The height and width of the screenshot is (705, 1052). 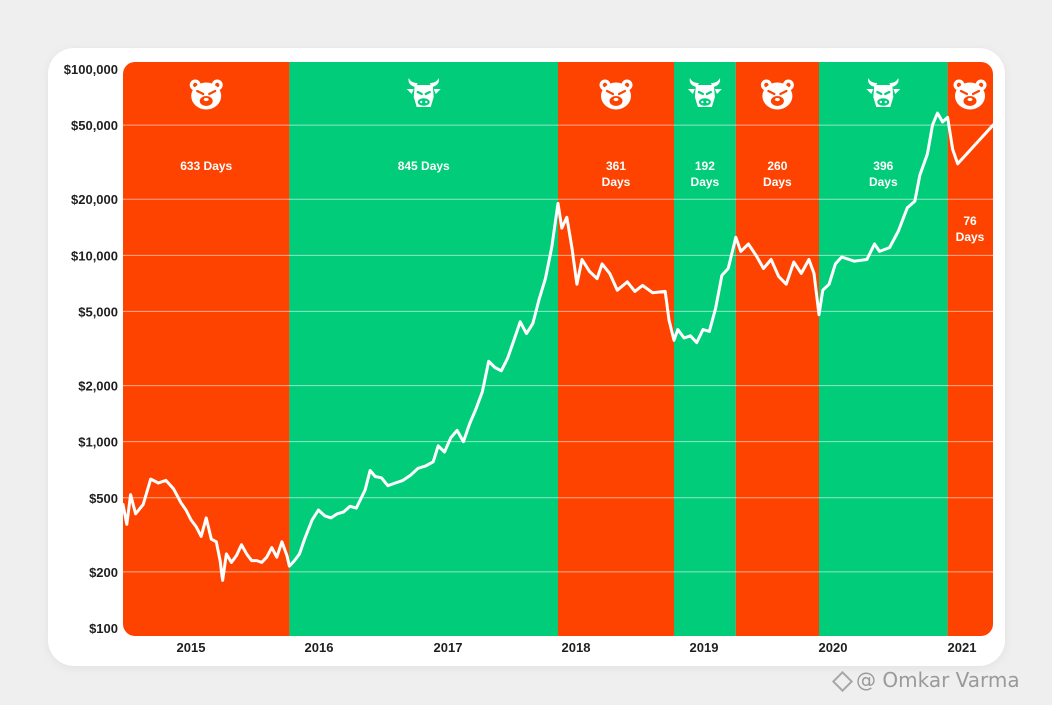 I want to click on watermark: @ Omkar Varma, so click(x=926, y=680).